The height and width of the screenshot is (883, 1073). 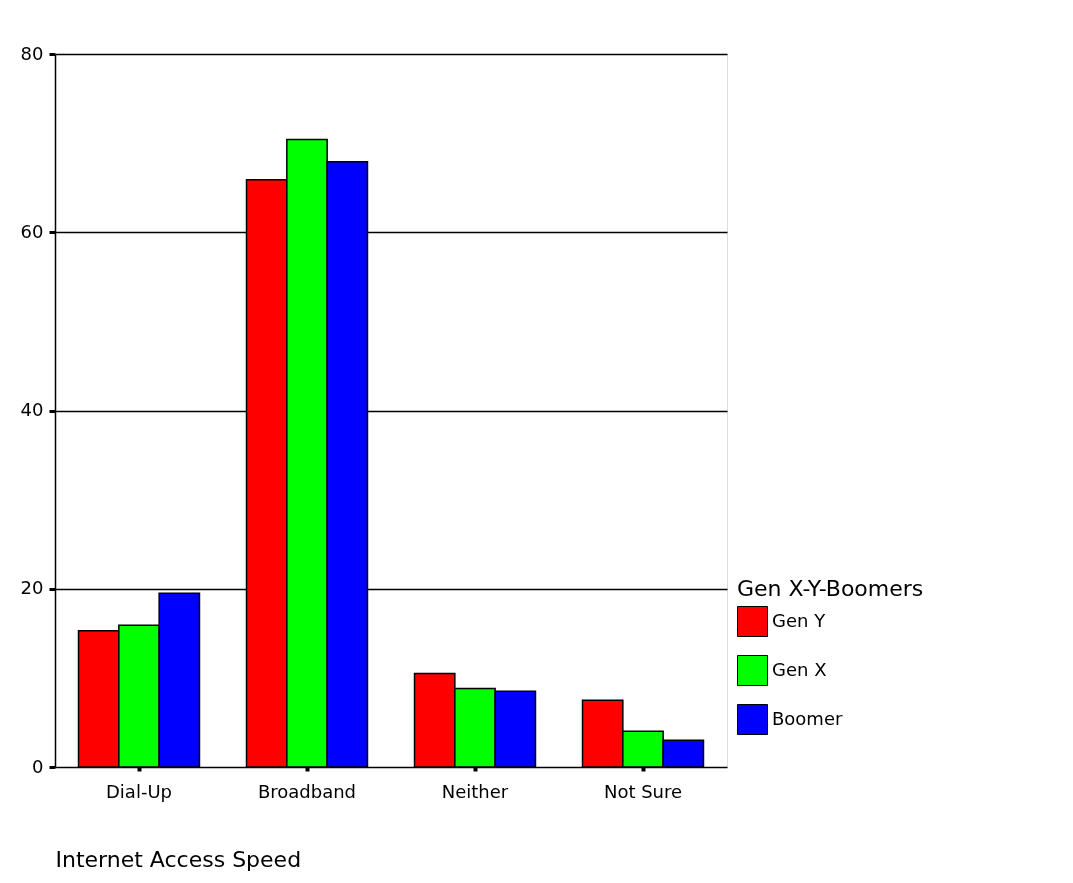 What do you see at coordinates (830, 588) in the screenshot?
I see `legend-title: Gen X-Y-Boomers` at bounding box center [830, 588].